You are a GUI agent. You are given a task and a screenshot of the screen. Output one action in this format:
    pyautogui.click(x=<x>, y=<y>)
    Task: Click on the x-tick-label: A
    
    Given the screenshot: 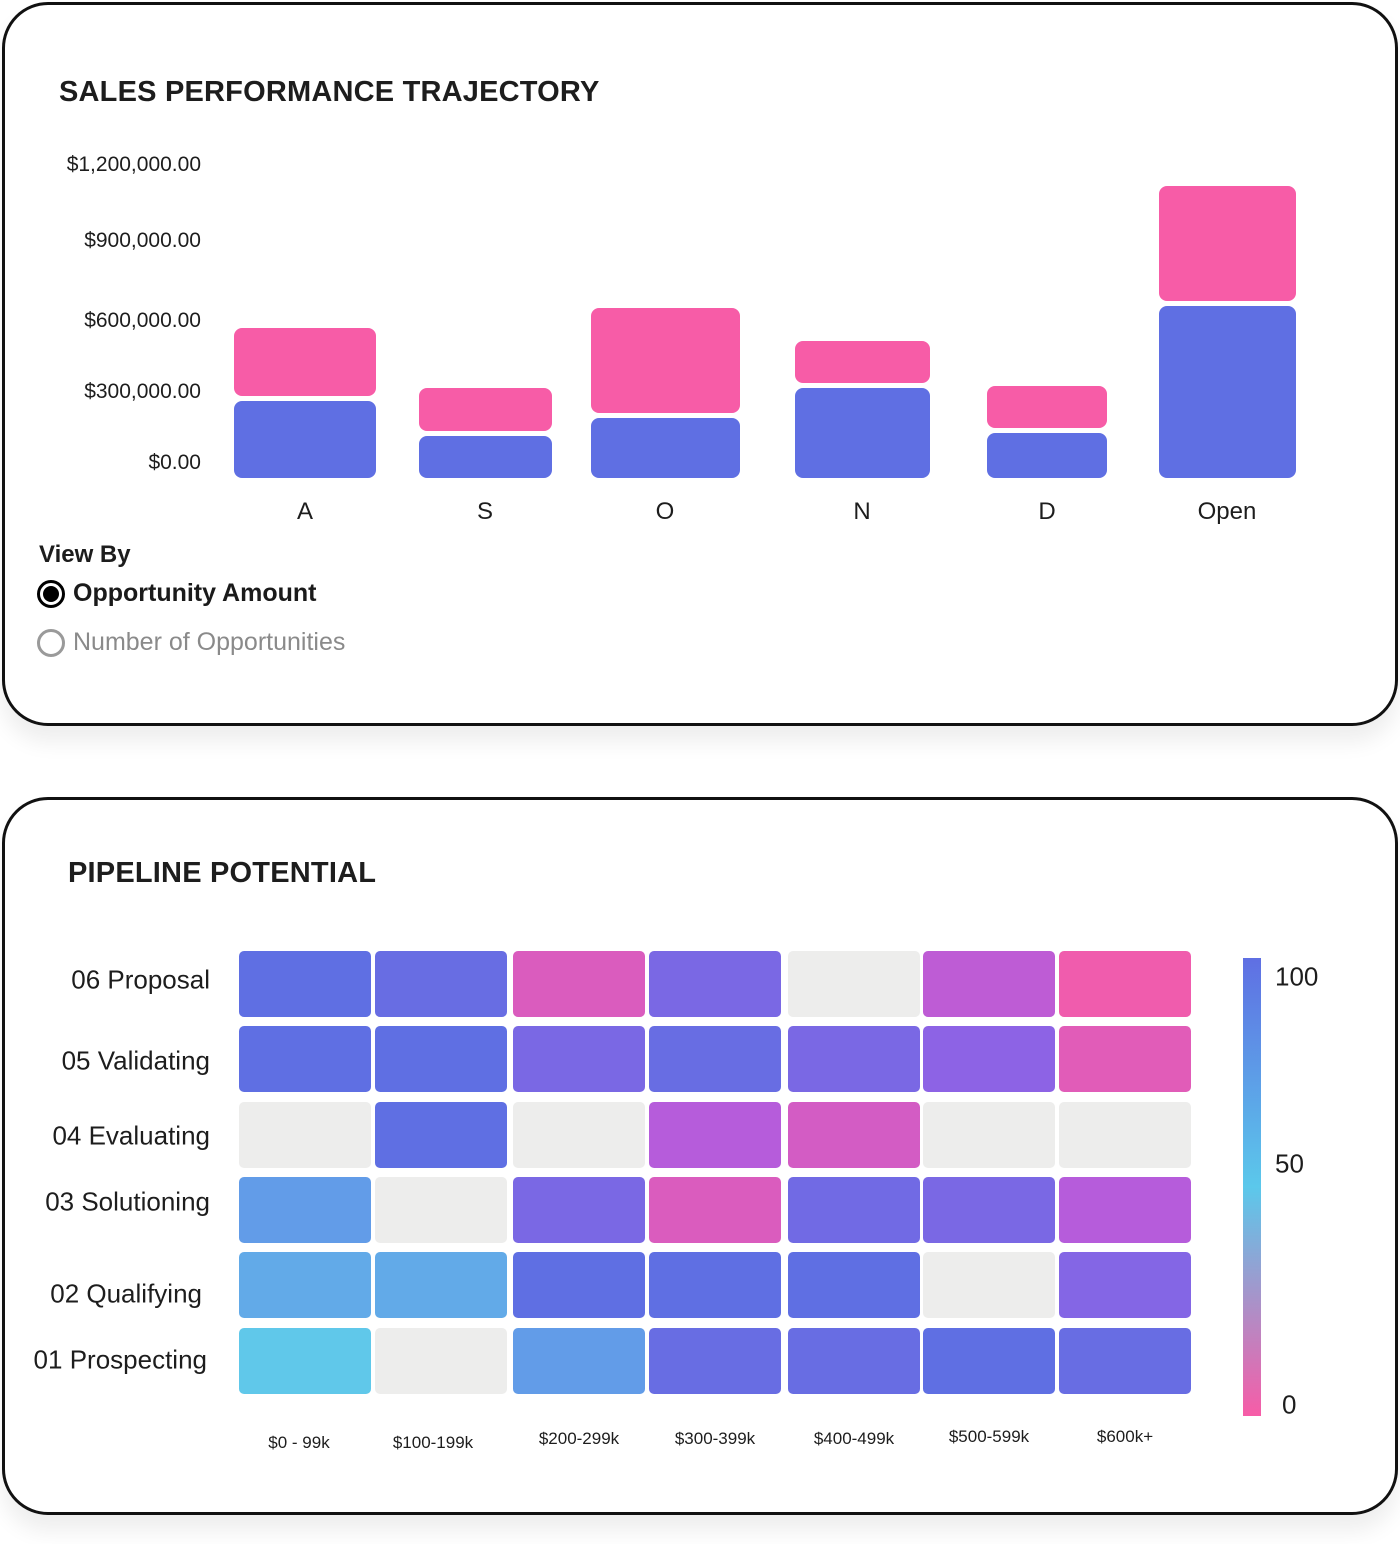 What is the action you would take?
    pyautogui.click(x=305, y=511)
    